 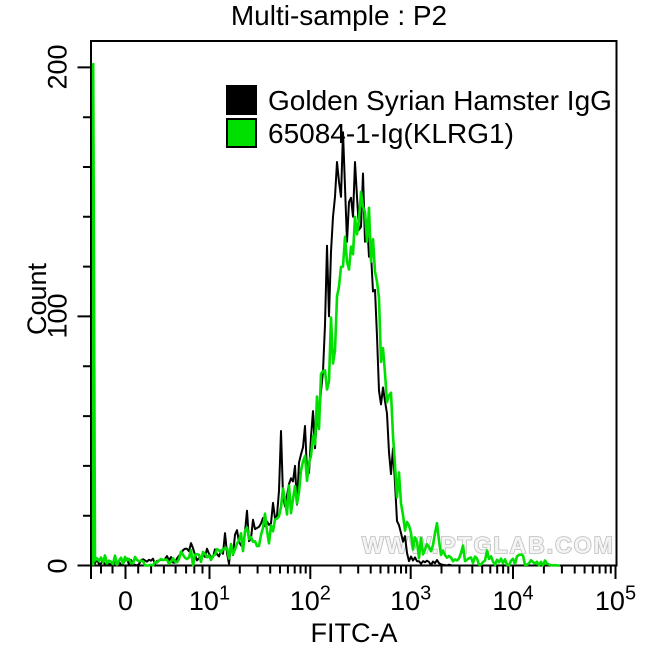 I want to click on svg-text: 200, so click(x=58, y=66).